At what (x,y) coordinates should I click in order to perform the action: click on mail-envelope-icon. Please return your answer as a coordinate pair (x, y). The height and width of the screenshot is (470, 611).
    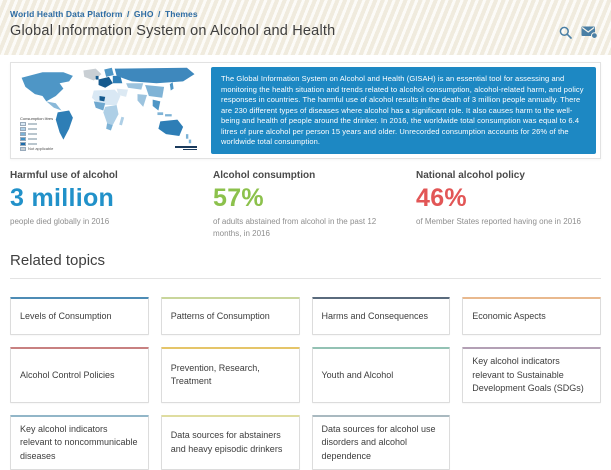
    Looking at the image, I should click on (589, 32).